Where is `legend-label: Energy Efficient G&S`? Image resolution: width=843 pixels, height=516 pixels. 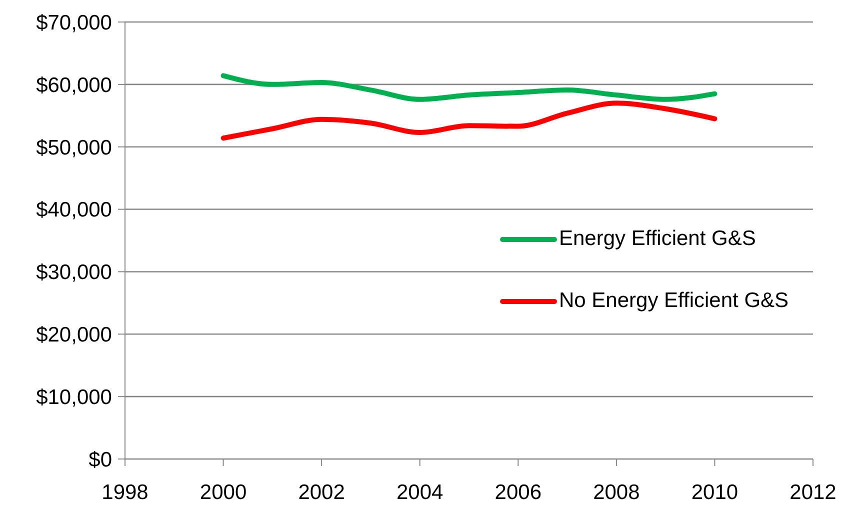 legend-label: Energy Efficient G&S is located at coordinates (657, 239).